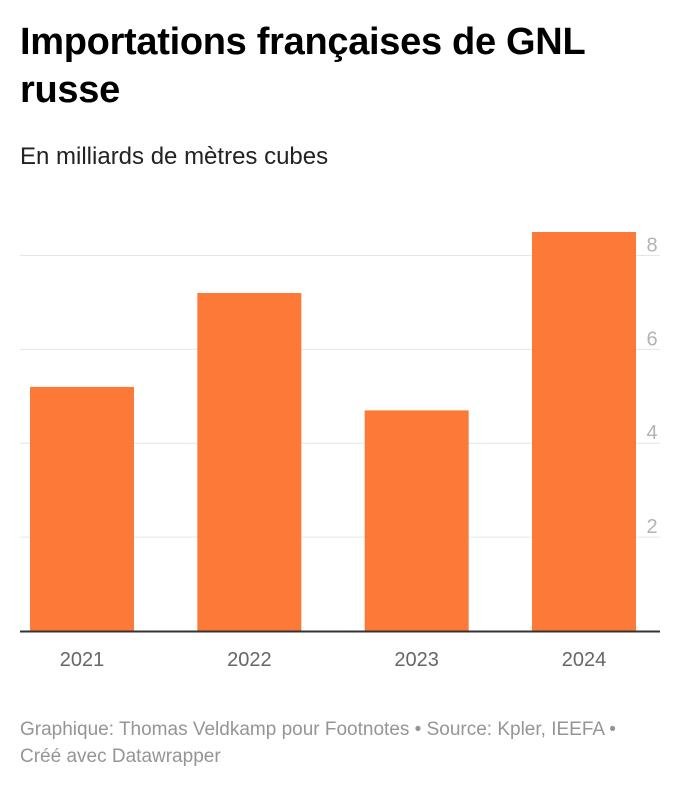 The image size is (680, 790). I want to click on bar-2022, so click(249, 462).